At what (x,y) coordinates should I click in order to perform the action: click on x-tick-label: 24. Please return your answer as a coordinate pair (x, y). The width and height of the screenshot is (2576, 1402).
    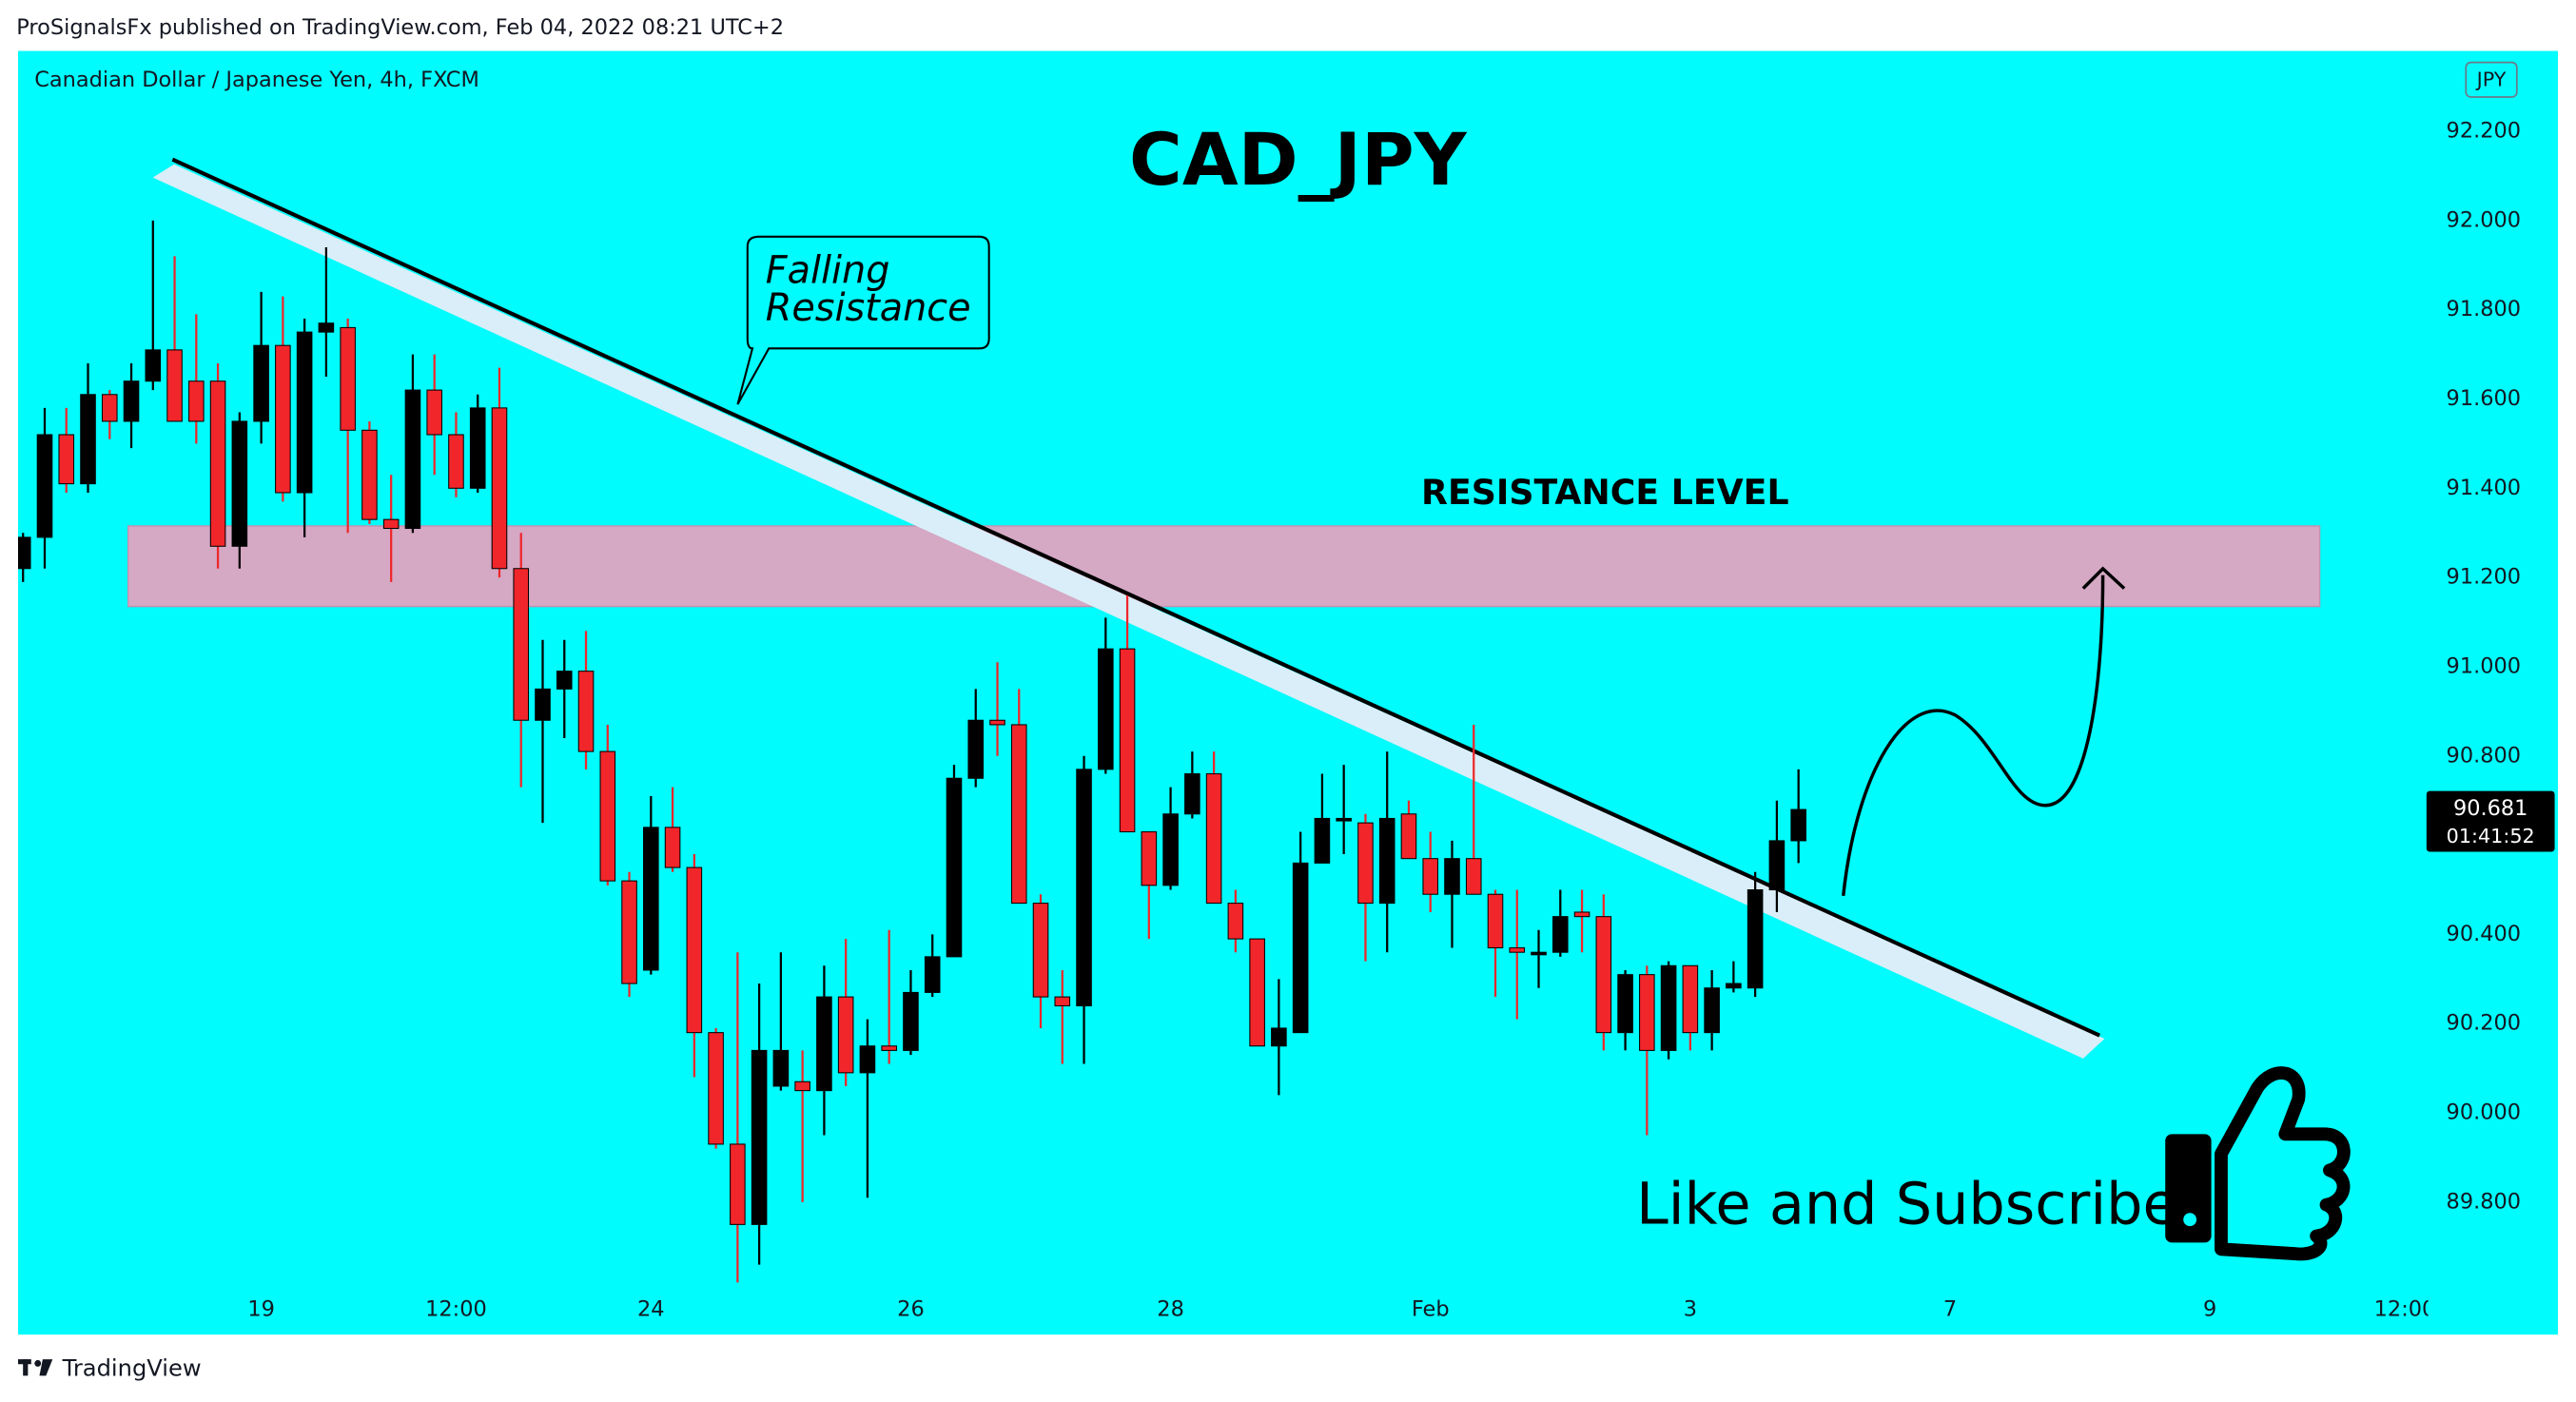
    Looking at the image, I should click on (651, 1309).